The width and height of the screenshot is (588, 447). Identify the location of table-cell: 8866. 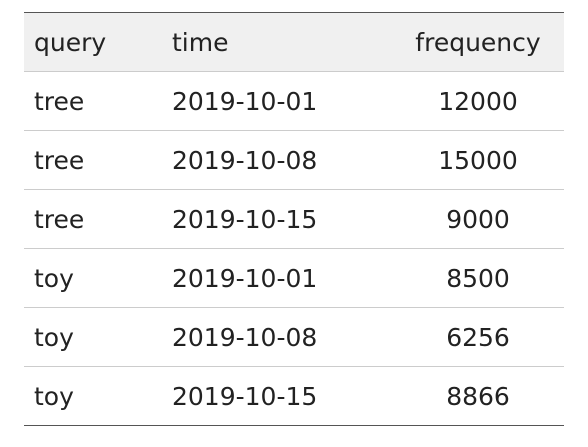
(478, 396).